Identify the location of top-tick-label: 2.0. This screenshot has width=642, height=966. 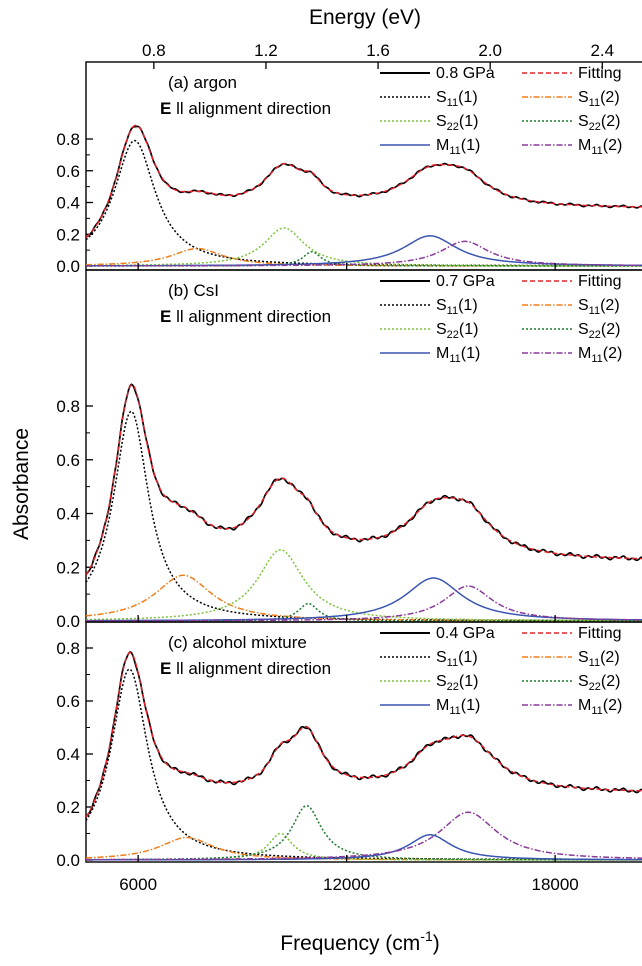
(490, 50).